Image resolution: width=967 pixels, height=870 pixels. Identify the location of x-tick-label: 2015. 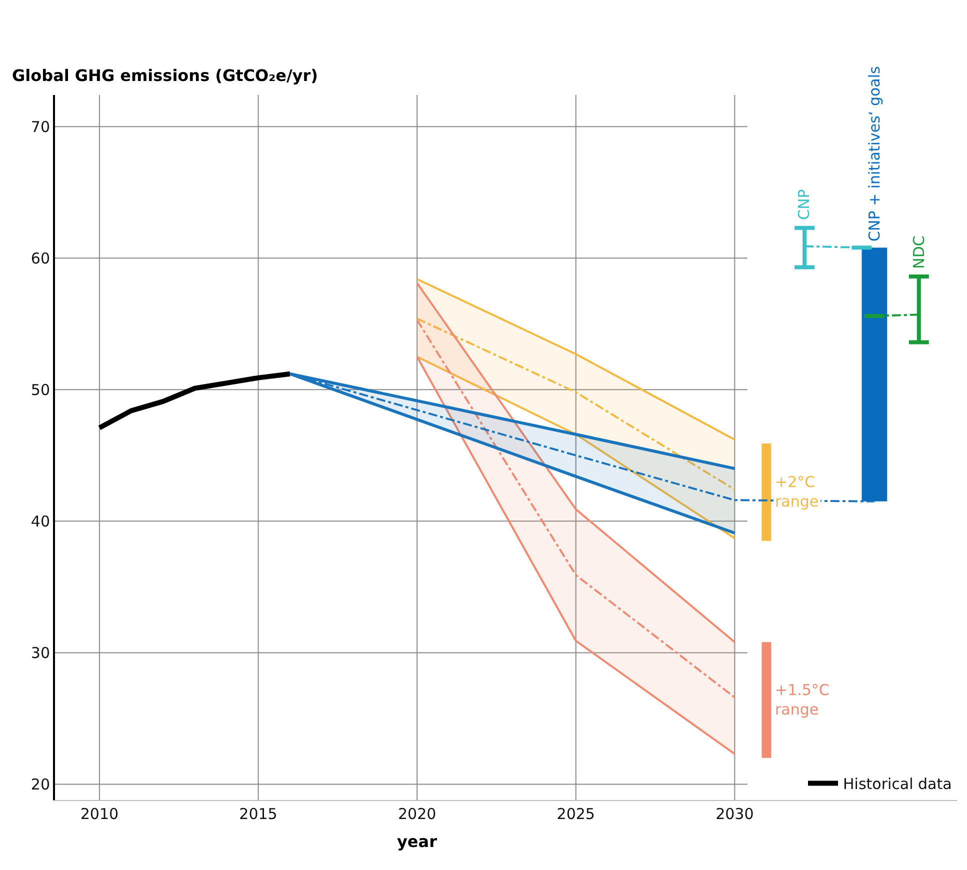
(258, 814).